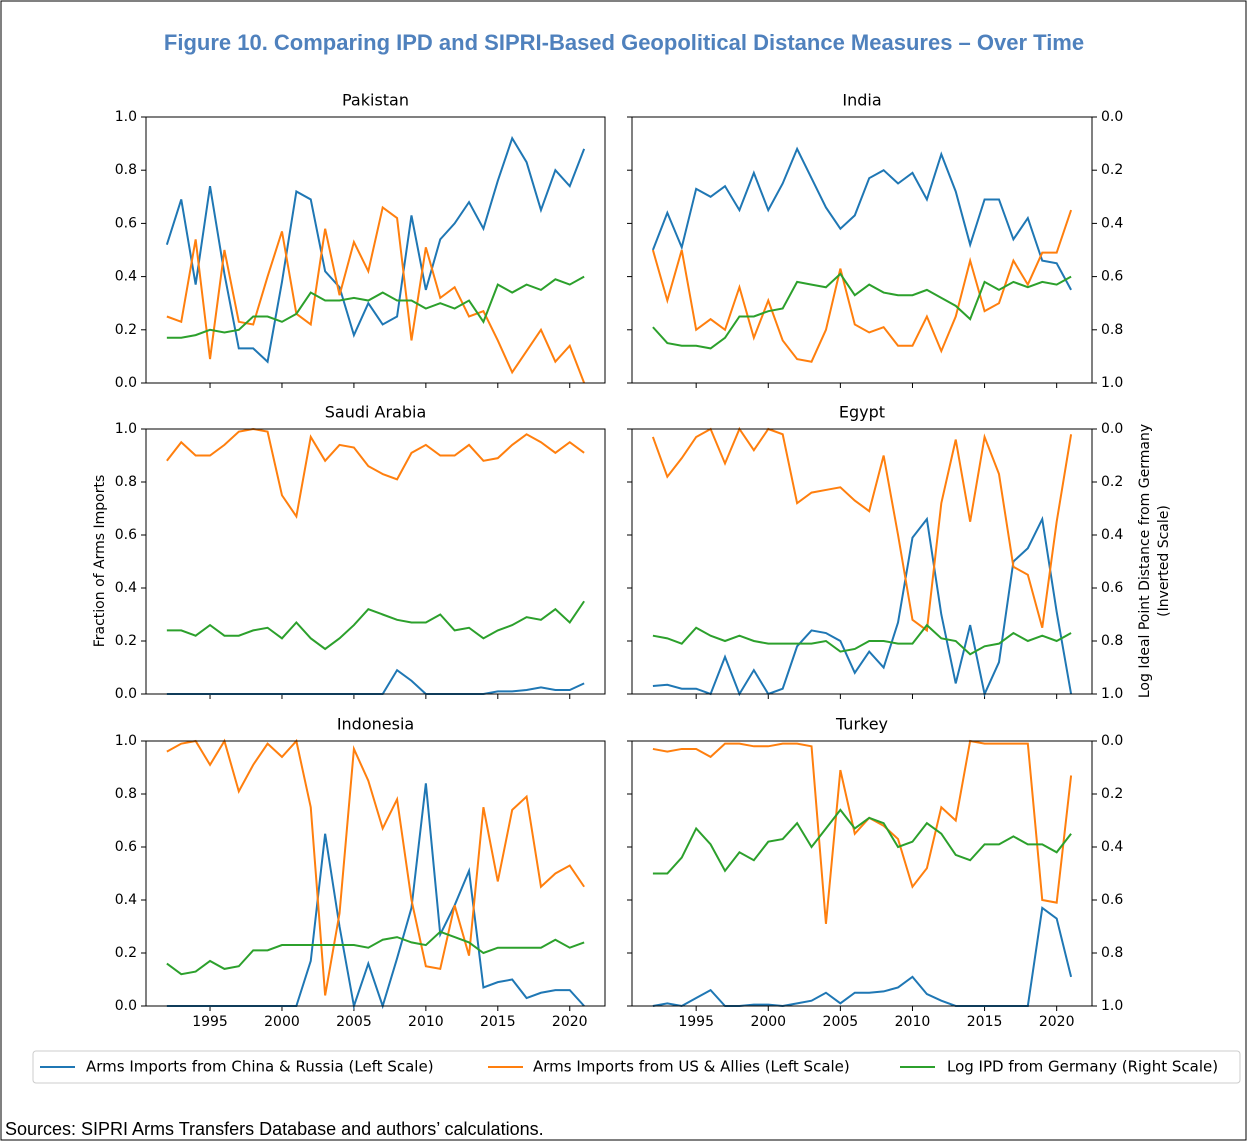 This screenshot has width=1248, height=1142. Describe the element at coordinates (862, 412) in the screenshot. I see `panel-title: Egypt` at that location.